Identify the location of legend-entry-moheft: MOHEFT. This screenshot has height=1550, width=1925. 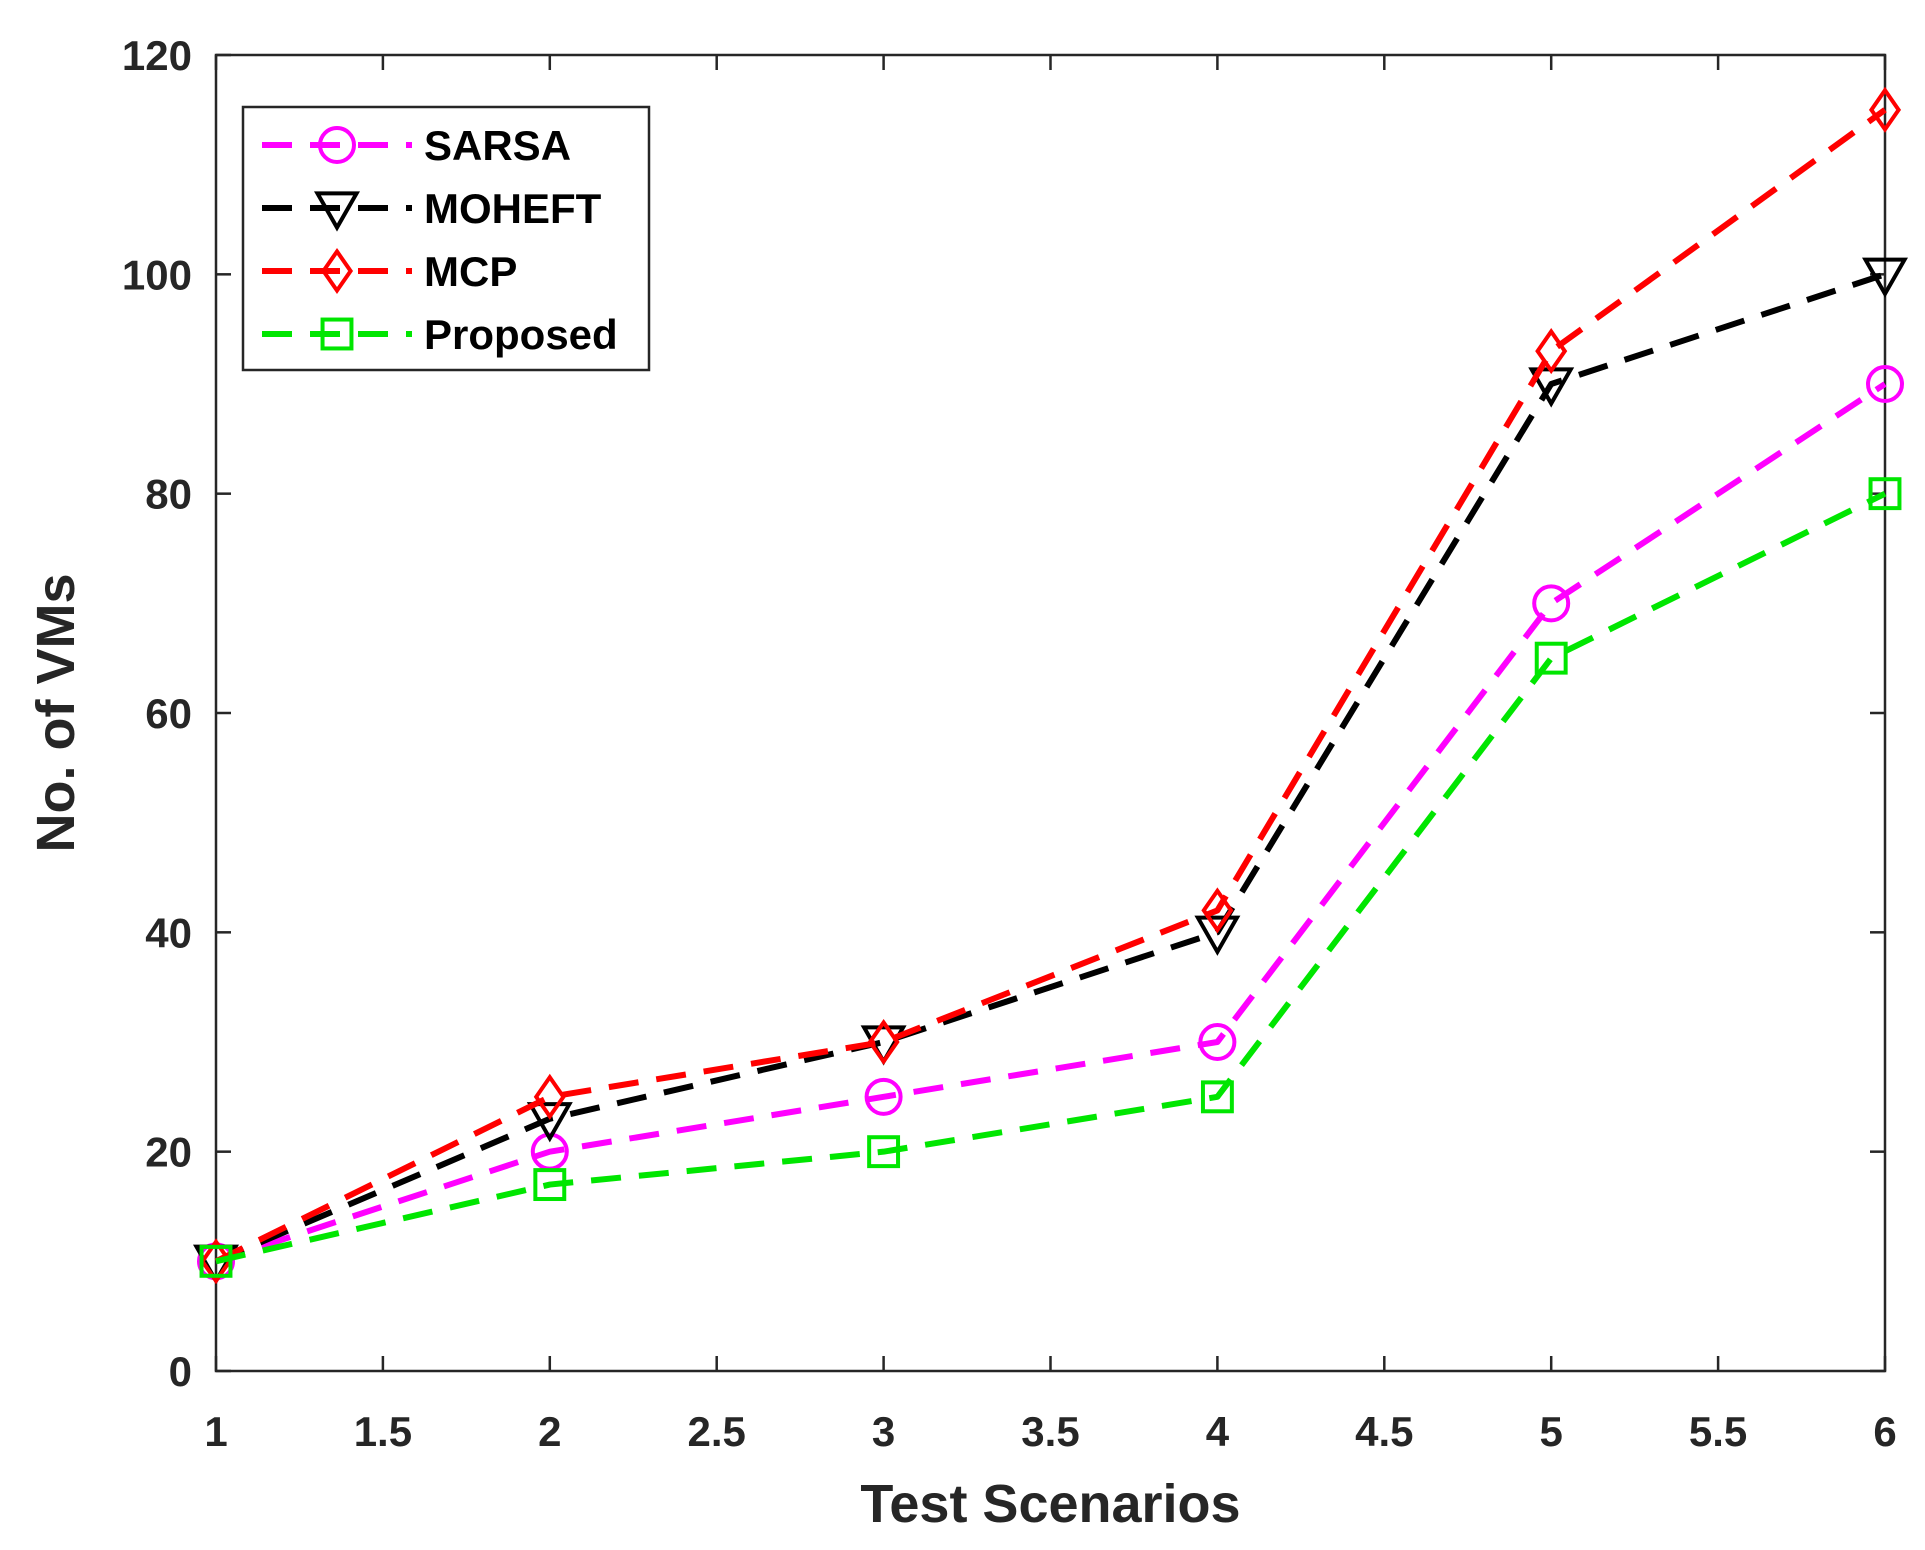
(432, 208).